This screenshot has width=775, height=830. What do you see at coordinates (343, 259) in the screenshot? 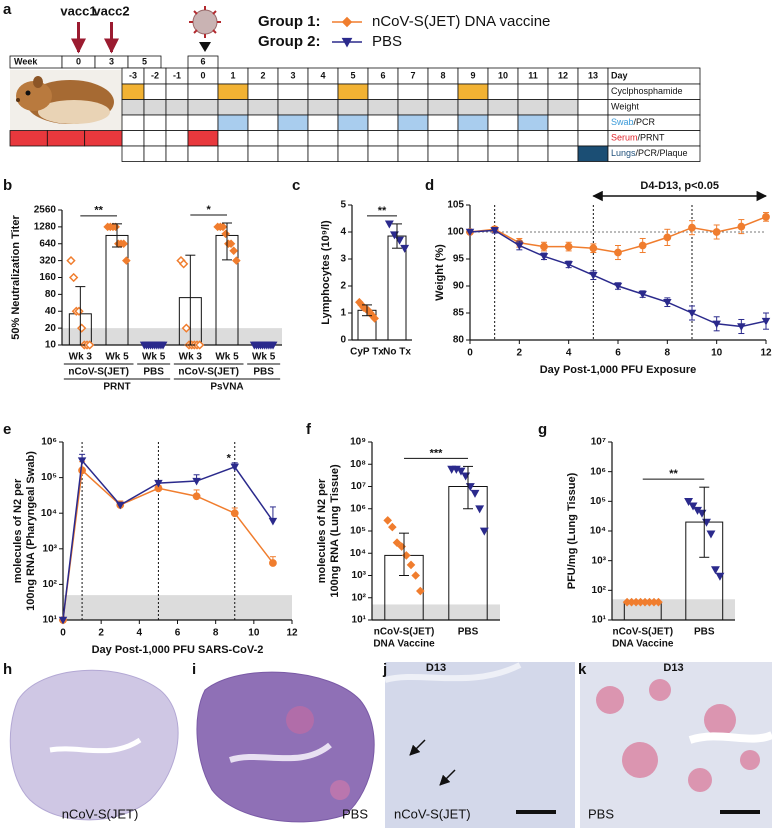
I see `y-tick-label: 3` at bounding box center [343, 259].